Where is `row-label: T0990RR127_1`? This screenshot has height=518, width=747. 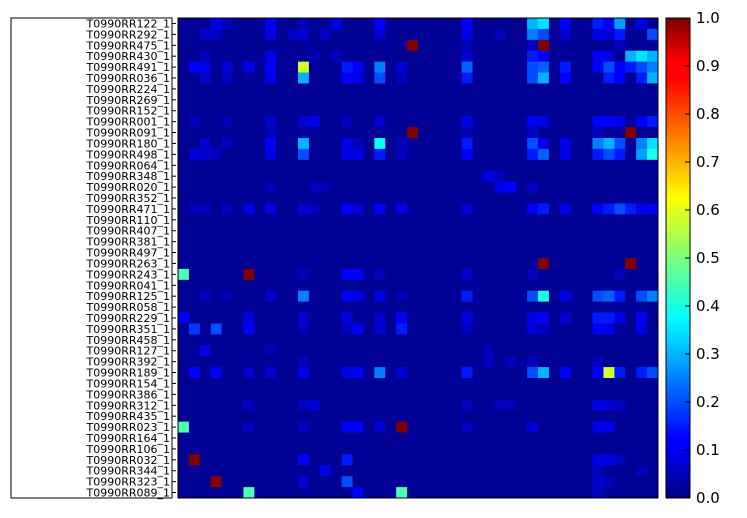
row-label: T0990RR127_1 is located at coordinates (128, 351).